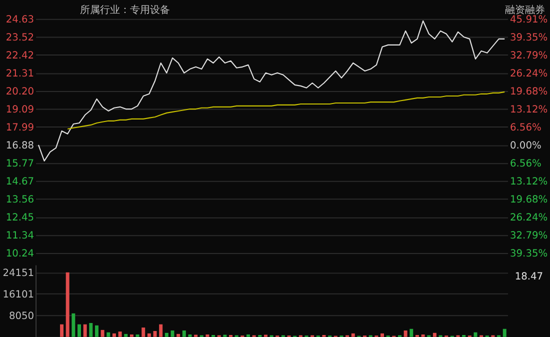 Image resolution: width=550 pixels, height=337 pixels. What do you see at coordinates (20, 236) in the screenshot?
I see `y-tick-label: 11.34` at bounding box center [20, 236].